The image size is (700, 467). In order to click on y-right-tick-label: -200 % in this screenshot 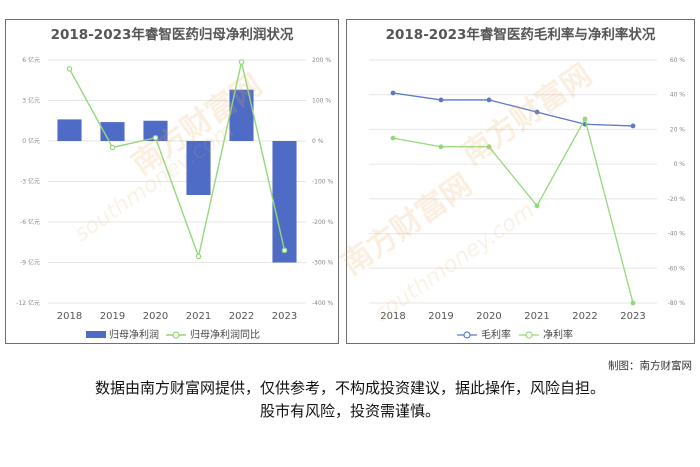, I will do `click(323, 222)`.